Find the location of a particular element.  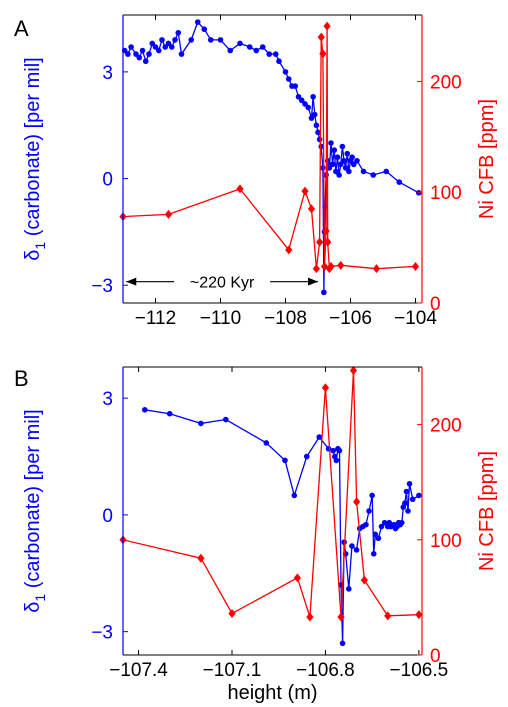

x-tick-label: −110 is located at coordinates (220, 318).